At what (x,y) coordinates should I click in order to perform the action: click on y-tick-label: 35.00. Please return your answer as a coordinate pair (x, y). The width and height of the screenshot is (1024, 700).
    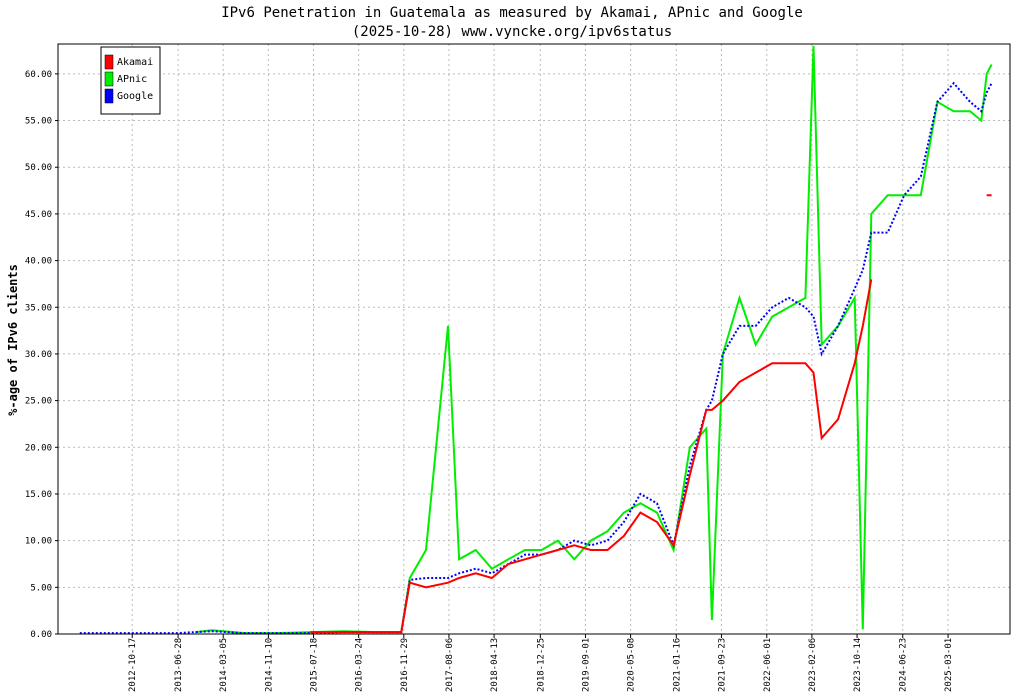
    Looking at the image, I should click on (38, 308).